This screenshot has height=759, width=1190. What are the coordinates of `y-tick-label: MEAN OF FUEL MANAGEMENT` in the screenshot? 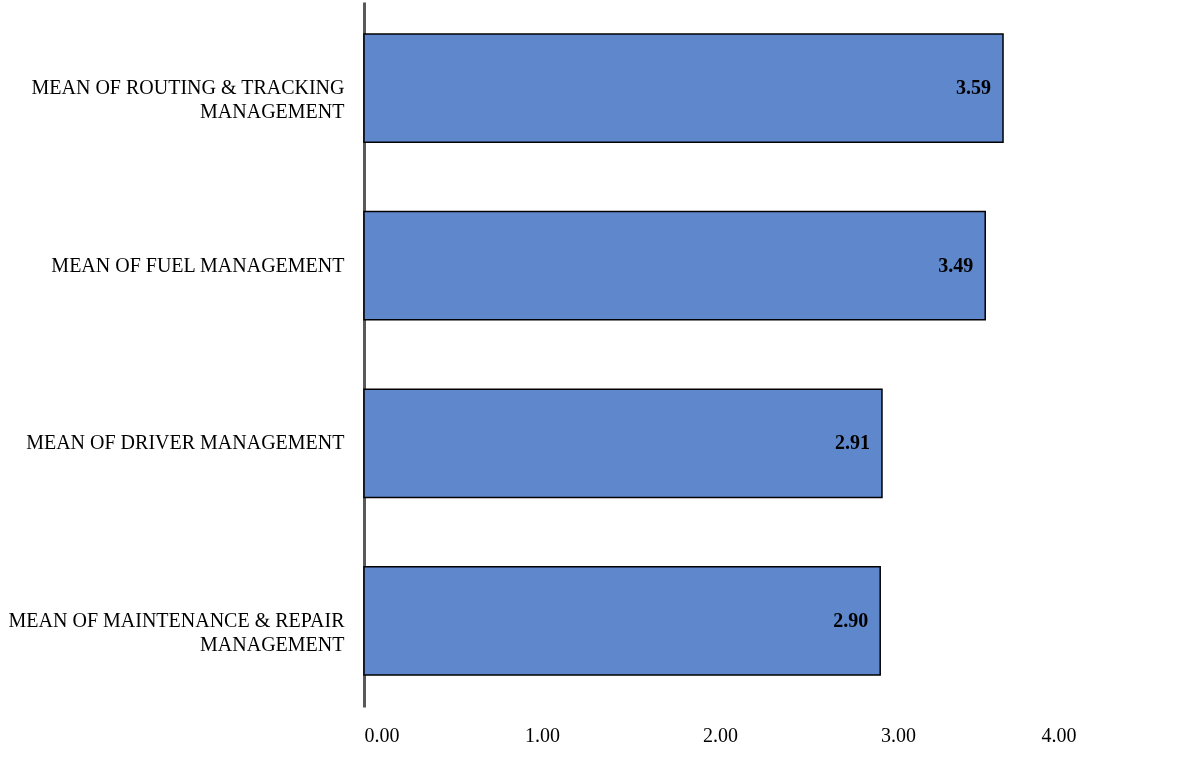 It's located at (198, 264).